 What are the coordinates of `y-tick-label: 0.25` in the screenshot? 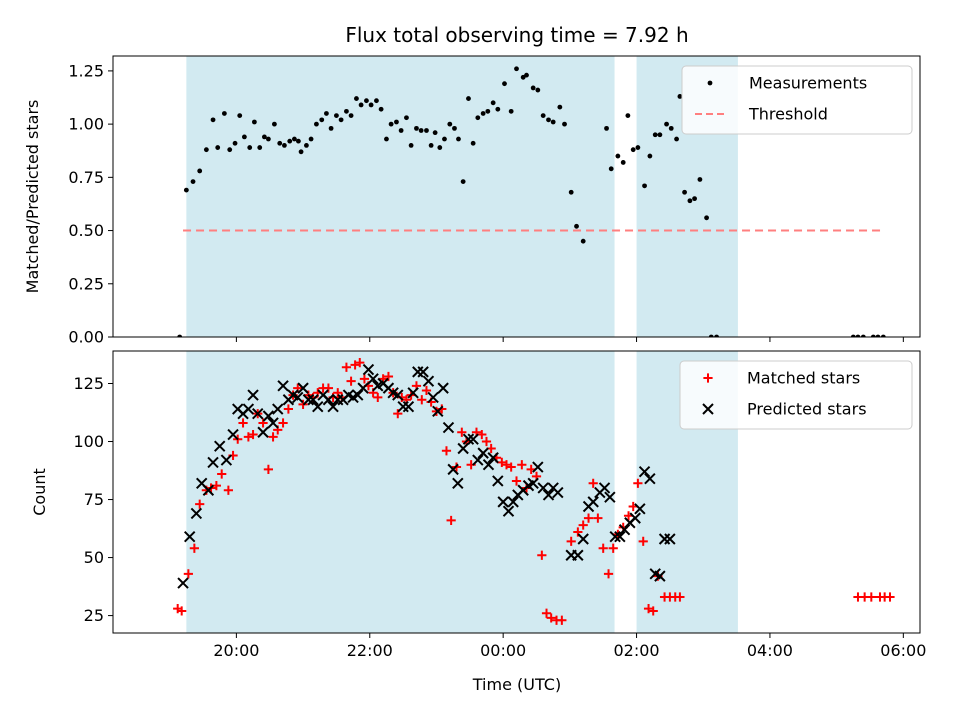 It's located at (86, 283).